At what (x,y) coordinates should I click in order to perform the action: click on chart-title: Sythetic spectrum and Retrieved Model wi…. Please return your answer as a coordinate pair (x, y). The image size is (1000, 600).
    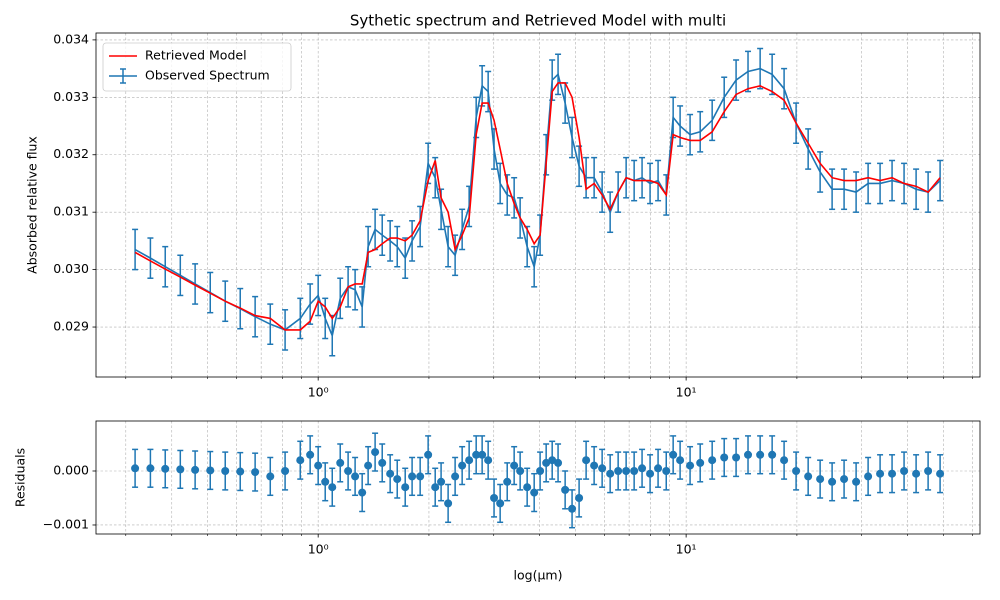
    Looking at the image, I should click on (538, 21).